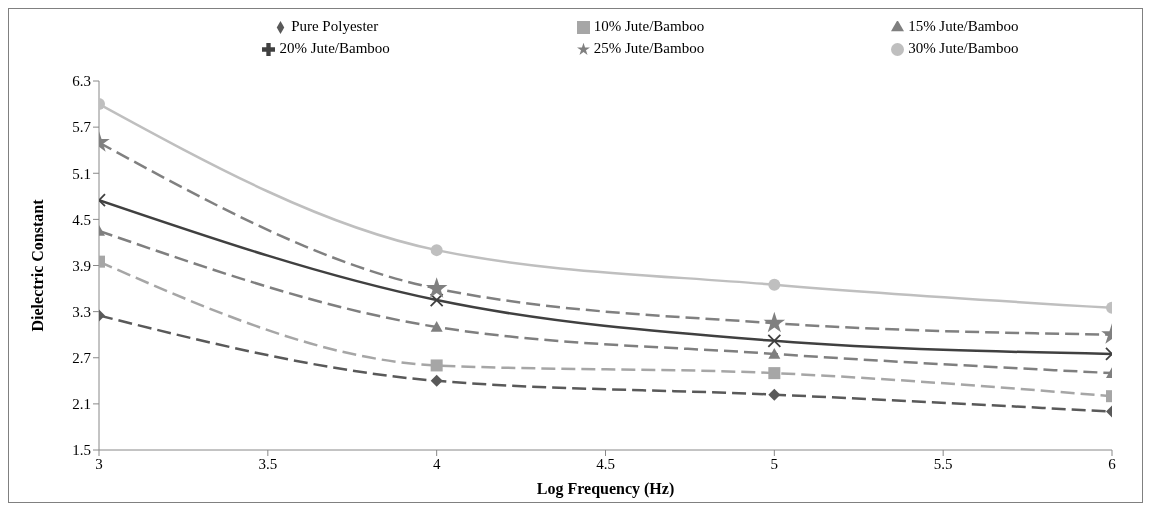 Image resolution: width=1151 pixels, height=511 pixels. I want to click on x-tick-label: 3, so click(99, 463).